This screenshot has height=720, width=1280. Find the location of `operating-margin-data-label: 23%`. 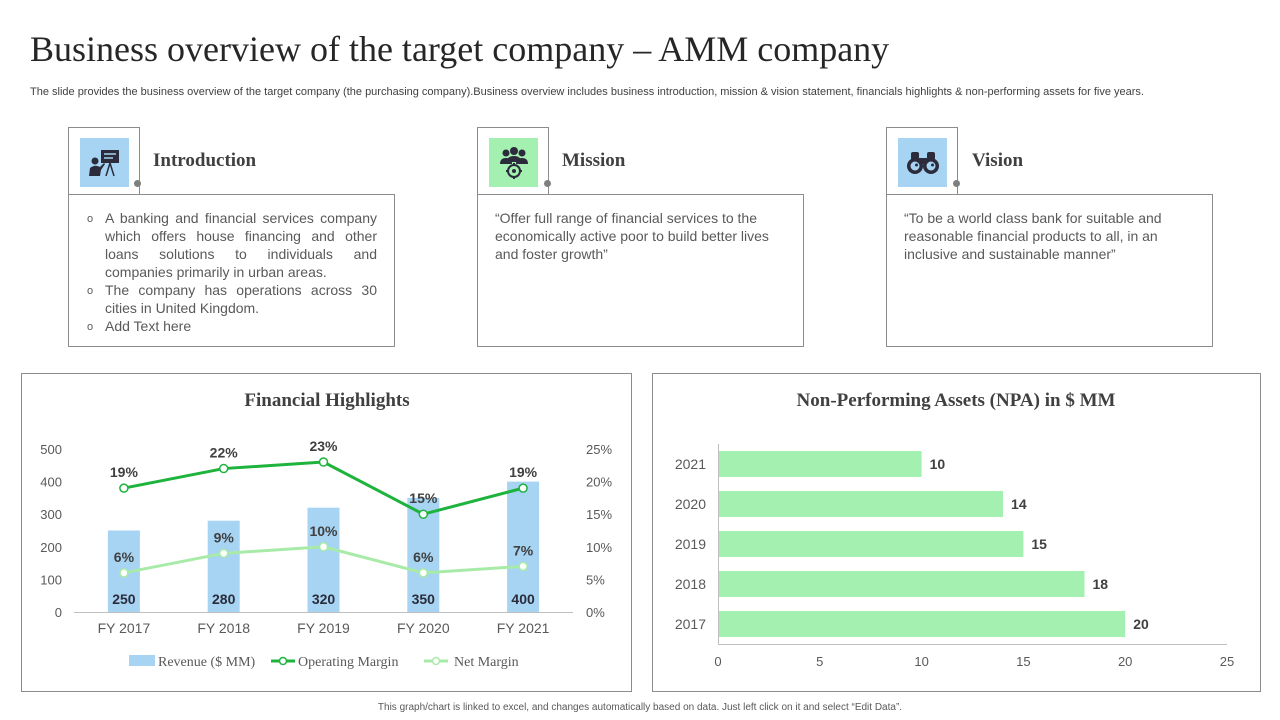

operating-margin-data-label: 23% is located at coordinates (323, 446).